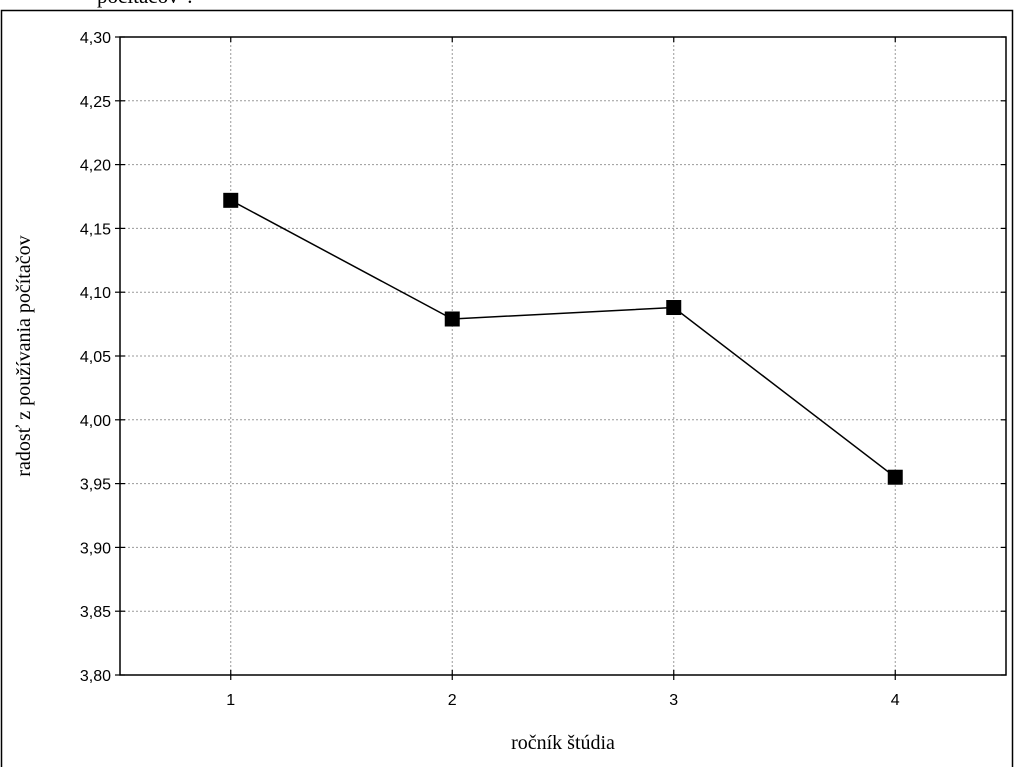  What do you see at coordinates (95, 38) in the screenshot?
I see `y-tick-label: 4,30` at bounding box center [95, 38].